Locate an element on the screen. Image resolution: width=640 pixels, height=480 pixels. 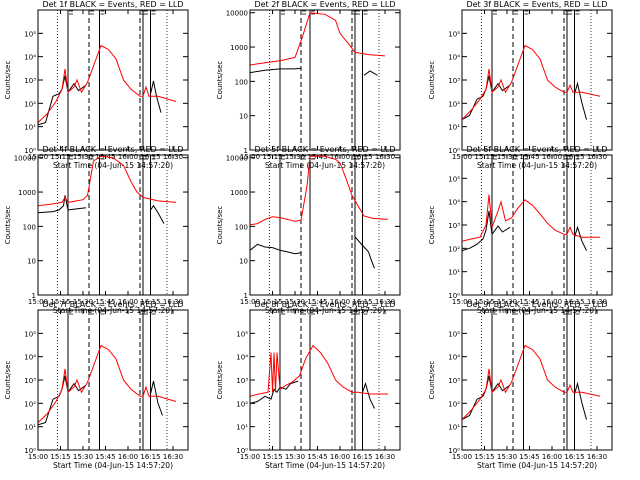
y-tick-label: 10000 is located at coordinates (237, 159).